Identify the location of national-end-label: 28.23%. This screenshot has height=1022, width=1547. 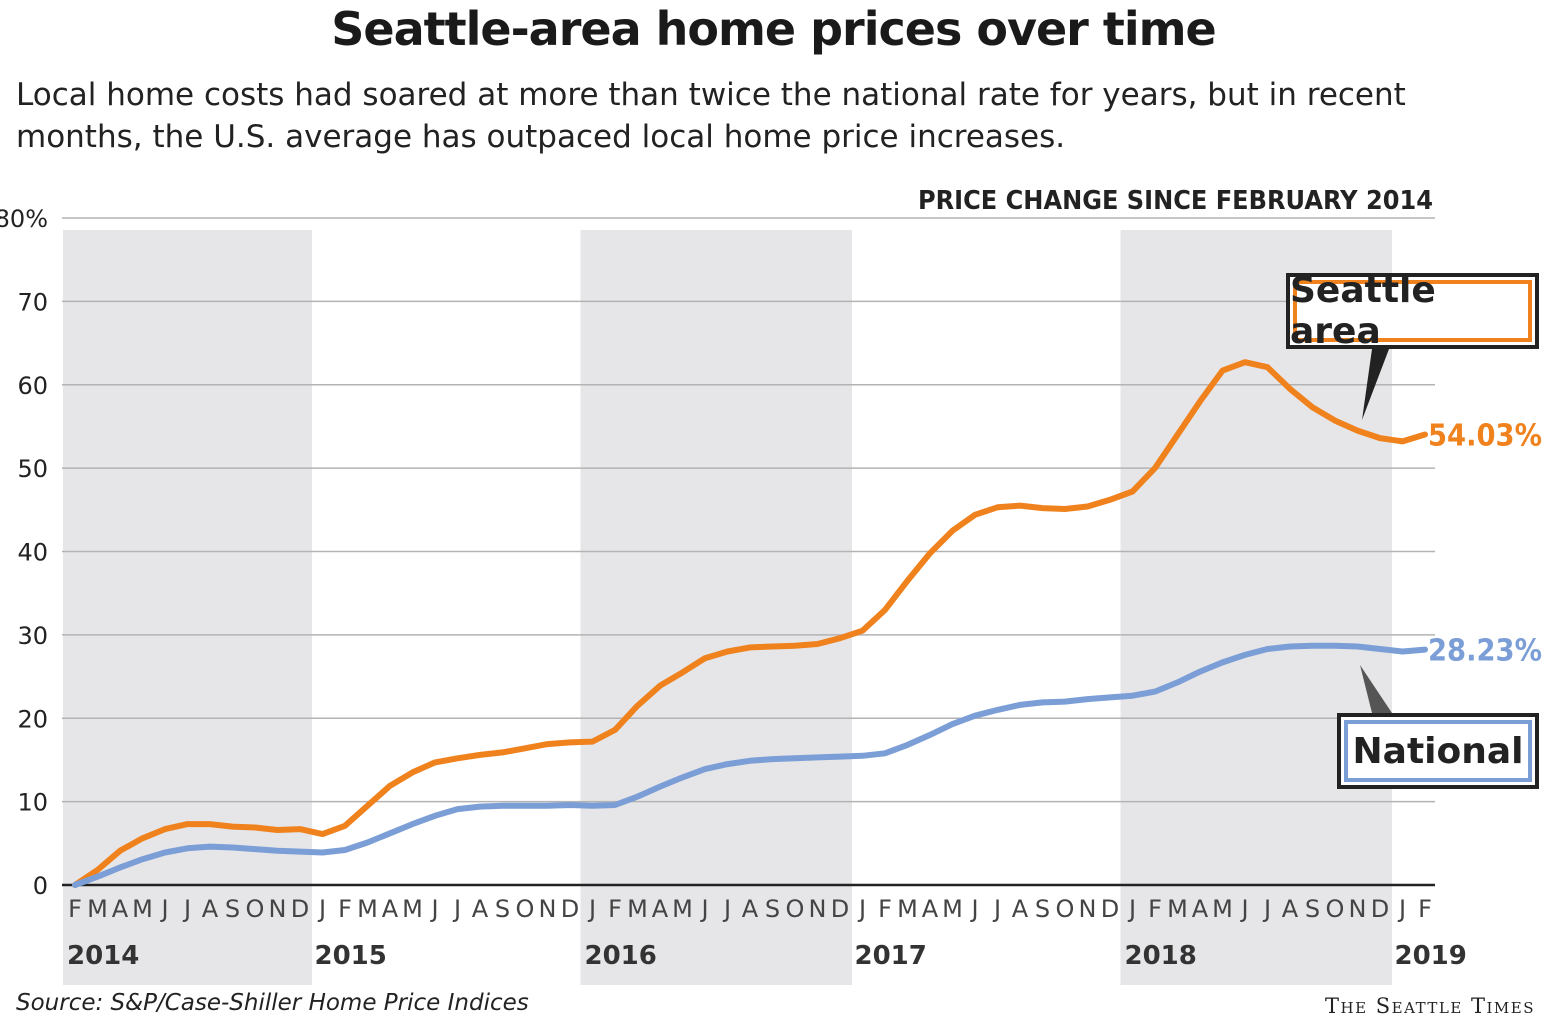
(1485, 651).